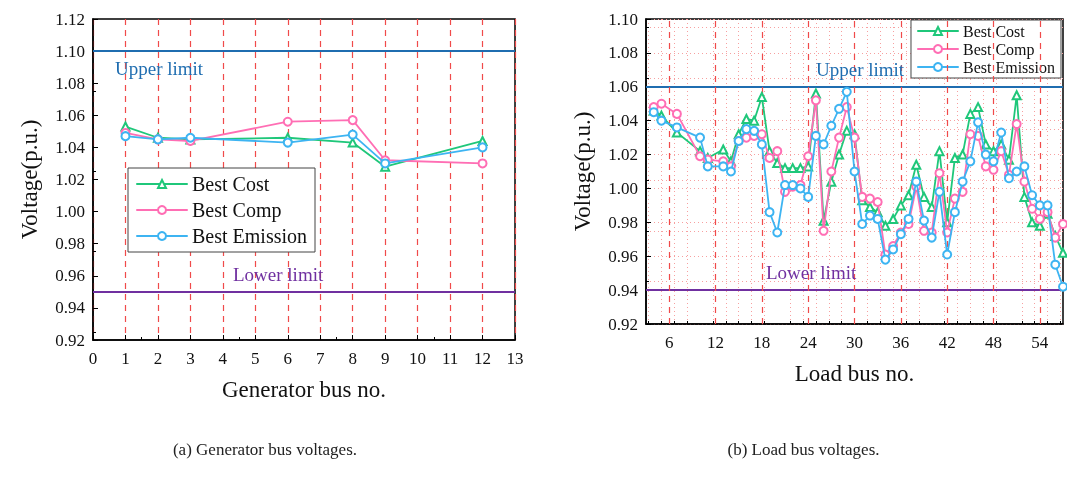 The height and width of the screenshot is (485, 1067). Describe the element at coordinates (947, 342) in the screenshot. I see `x-tick-label: 42` at that location.